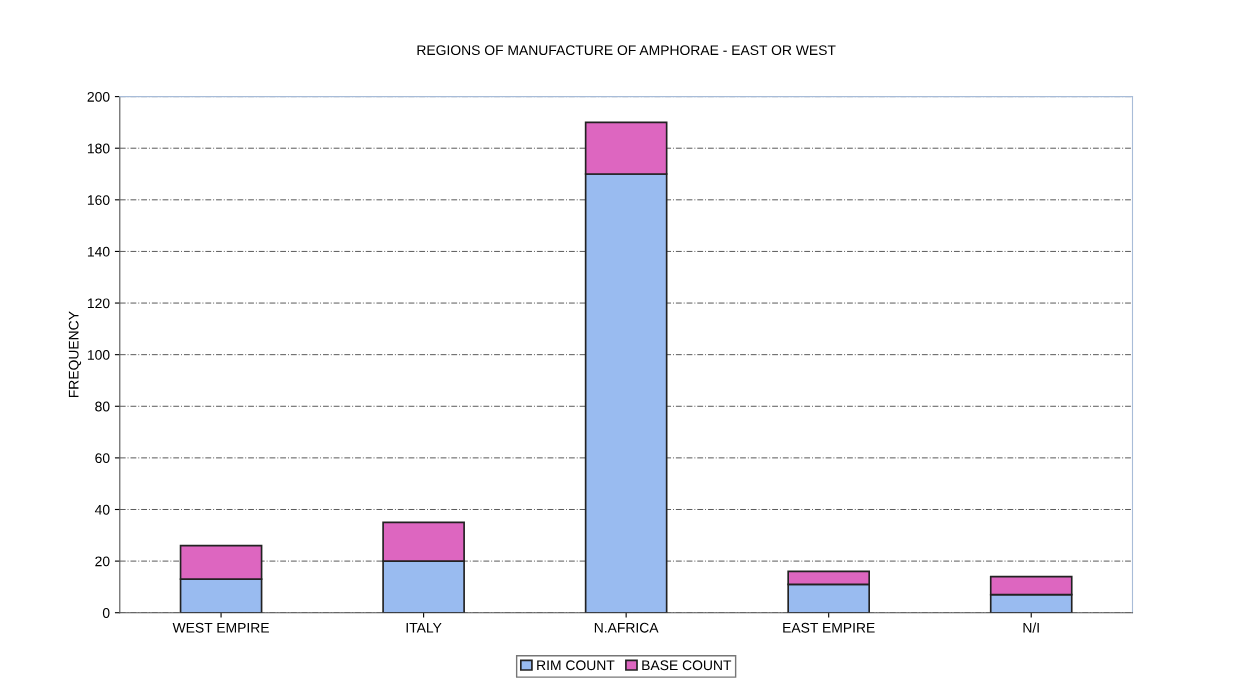 Image resolution: width=1235 pixels, height=690 pixels. I want to click on legend-label: RIM COUNT, so click(576, 665).